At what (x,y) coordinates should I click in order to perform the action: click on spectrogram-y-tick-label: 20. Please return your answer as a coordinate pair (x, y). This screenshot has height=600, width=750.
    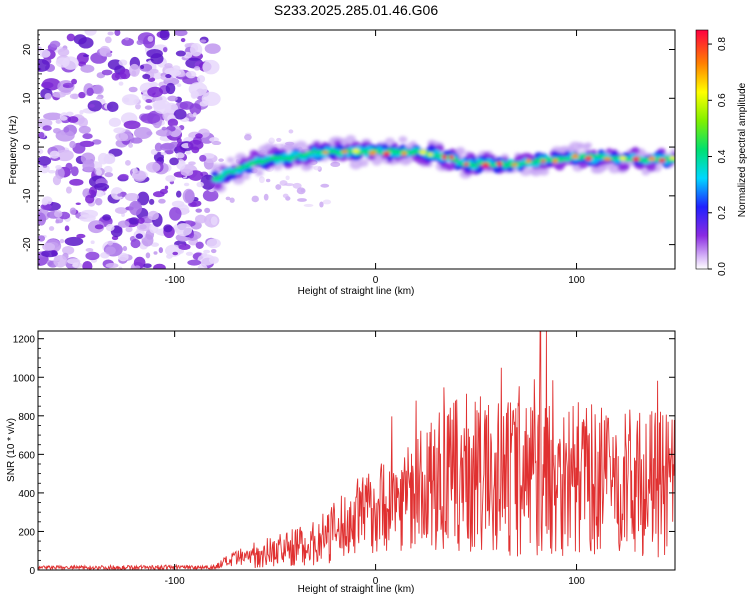
    Looking at the image, I should click on (27, 50).